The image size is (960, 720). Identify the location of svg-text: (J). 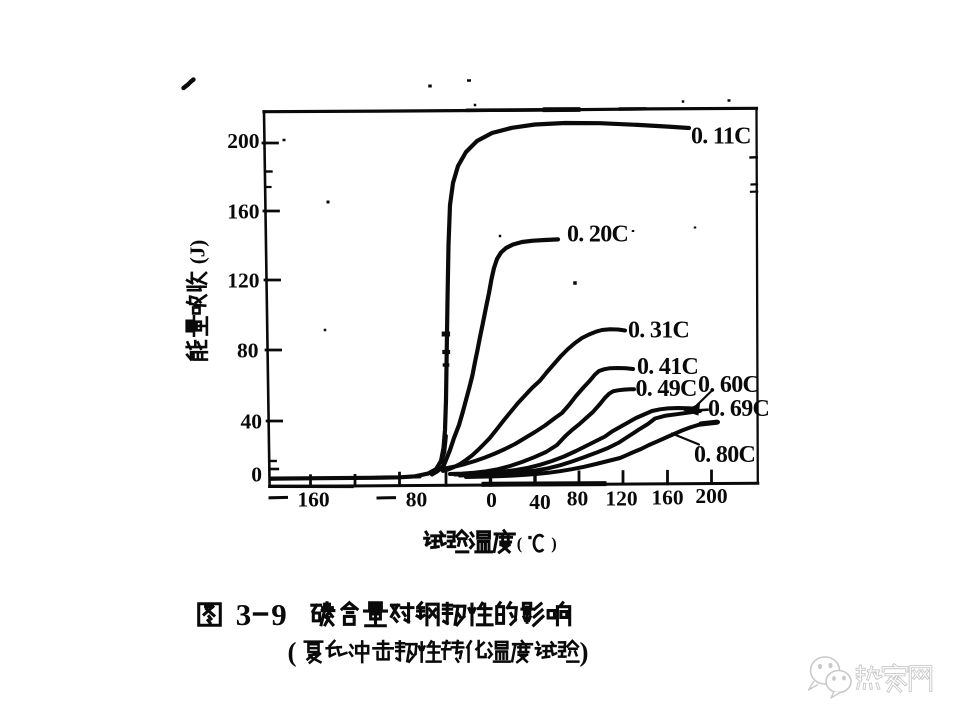
(198, 252).